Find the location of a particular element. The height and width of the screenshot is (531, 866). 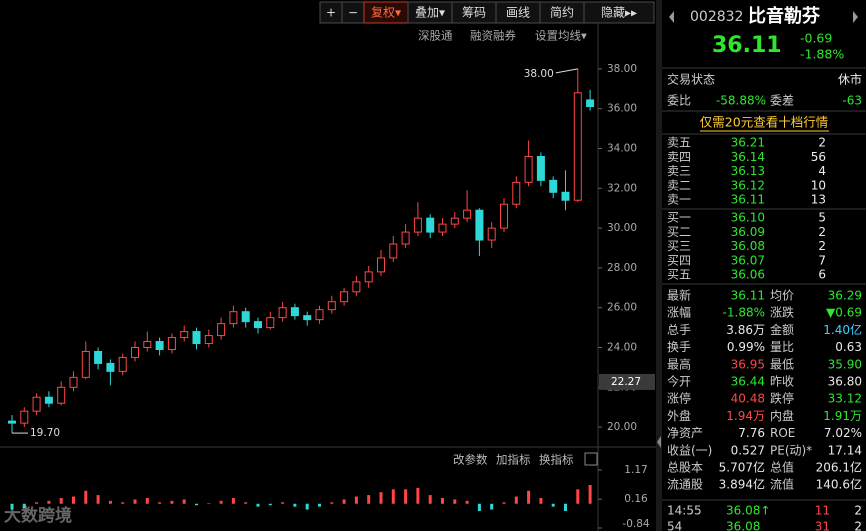

stat-label: 涨幅 is located at coordinates (679, 312).